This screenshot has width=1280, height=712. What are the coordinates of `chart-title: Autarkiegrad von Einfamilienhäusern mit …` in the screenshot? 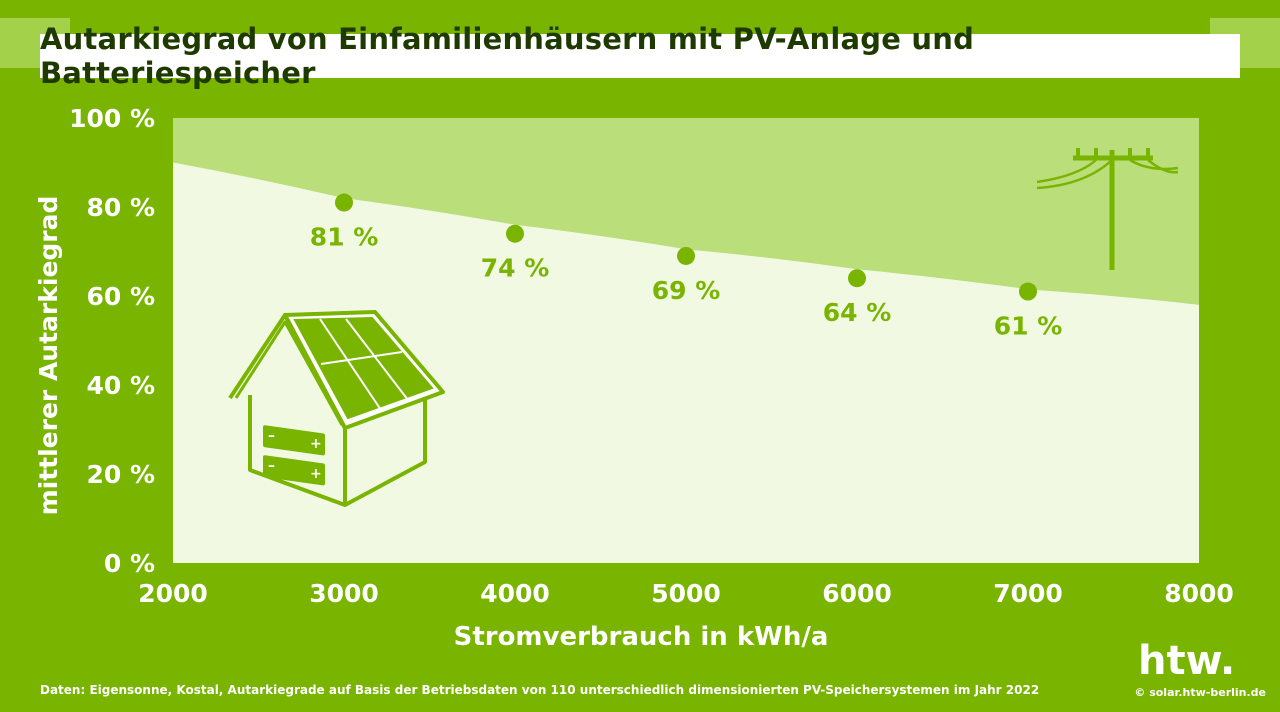 It's located at (507, 56).